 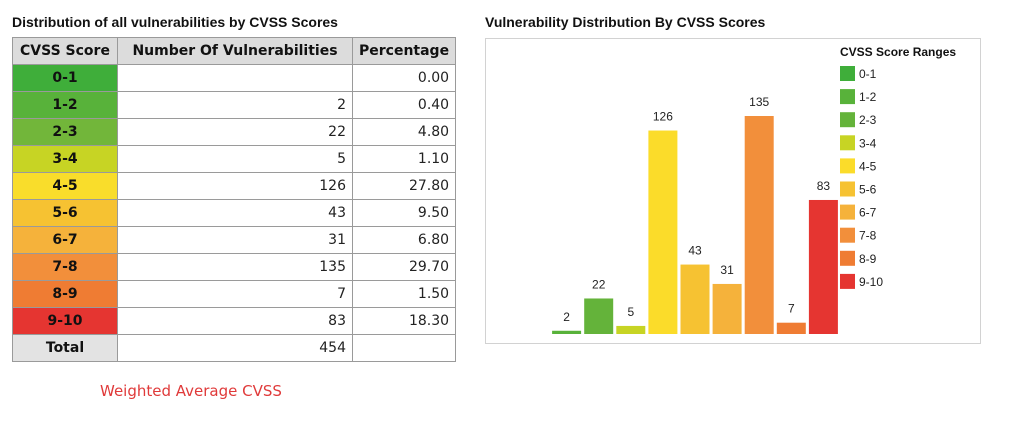 What do you see at coordinates (65, 51) in the screenshot?
I see `header-cvss-score: CVSS Score` at bounding box center [65, 51].